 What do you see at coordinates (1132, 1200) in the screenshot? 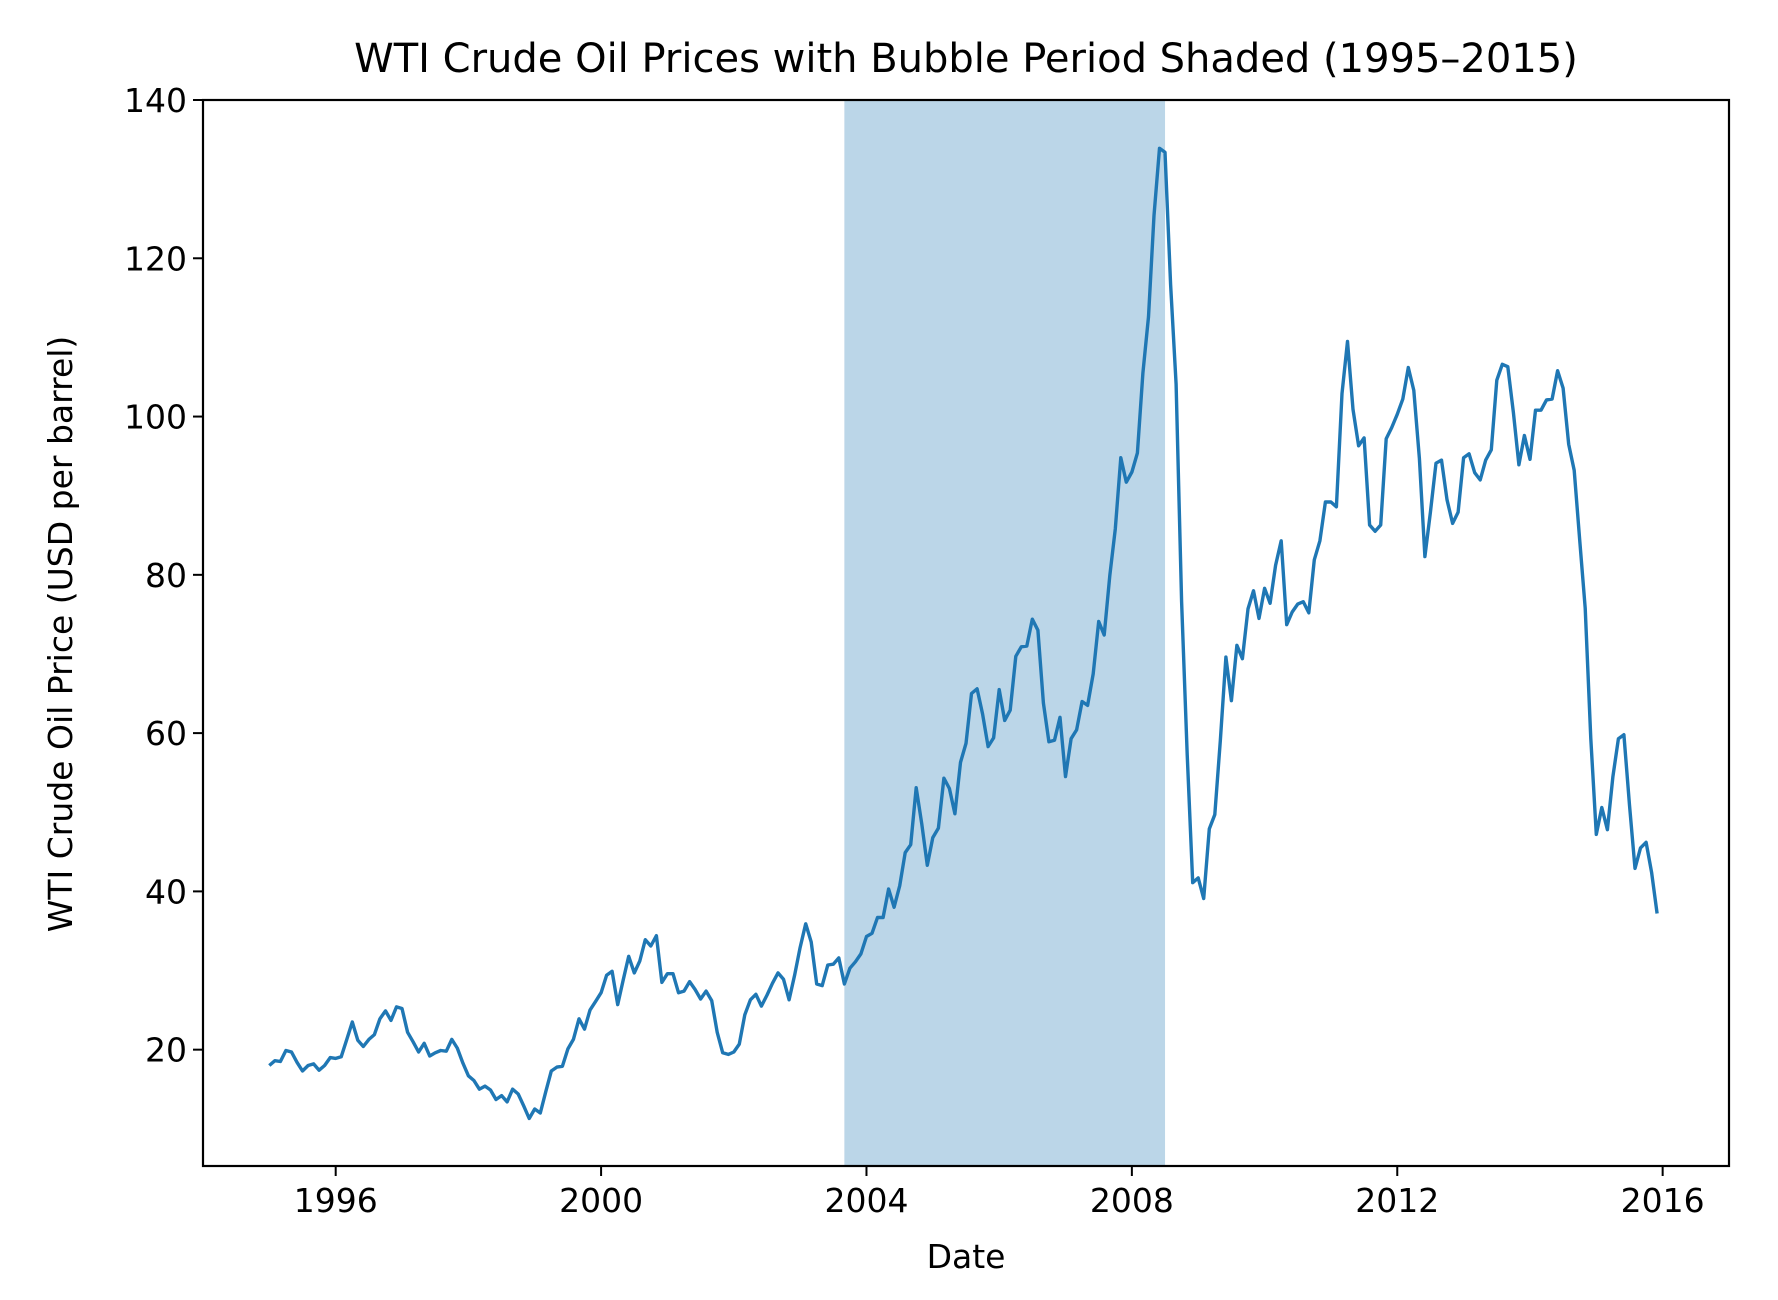
I see `x-tick-label: 2008` at bounding box center [1132, 1200].